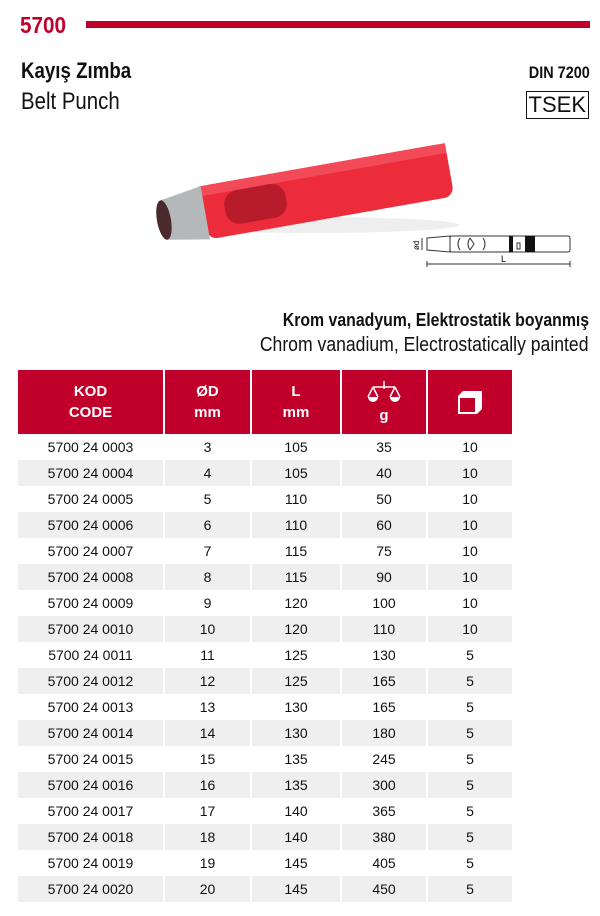  What do you see at coordinates (90, 391) in the screenshot?
I see `col-code-tr: KOD` at bounding box center [90, 391].